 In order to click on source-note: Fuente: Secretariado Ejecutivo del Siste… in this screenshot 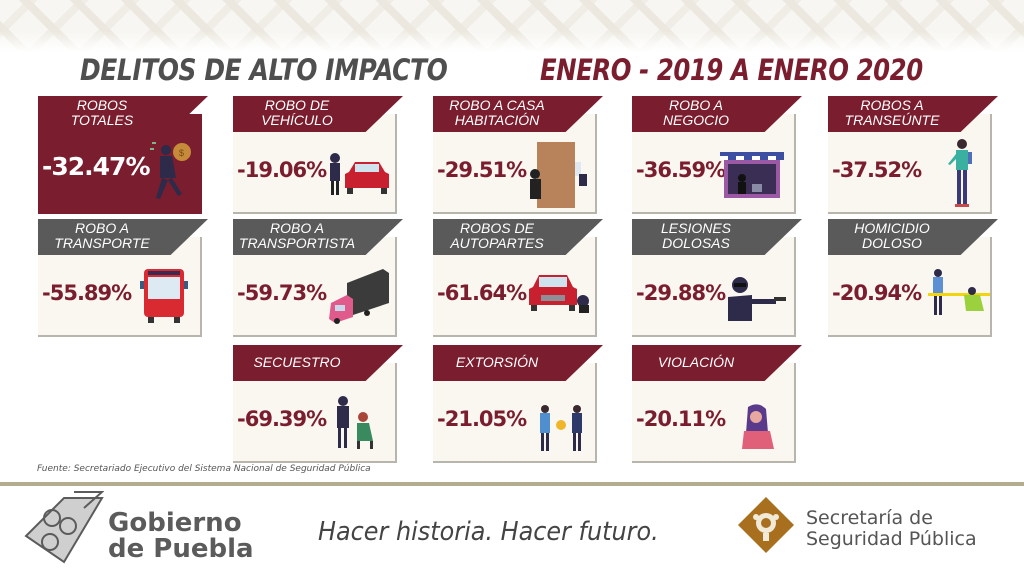, I will do `click(204, 469)`.